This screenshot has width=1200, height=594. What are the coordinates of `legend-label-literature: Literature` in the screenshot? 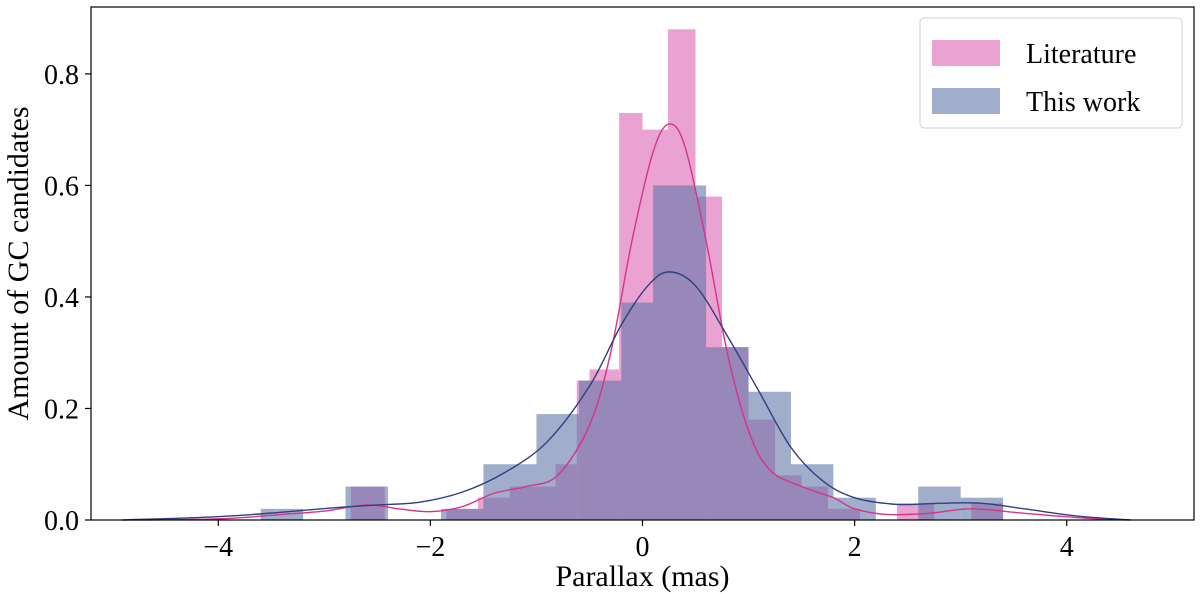 It's located at (1081, 54).